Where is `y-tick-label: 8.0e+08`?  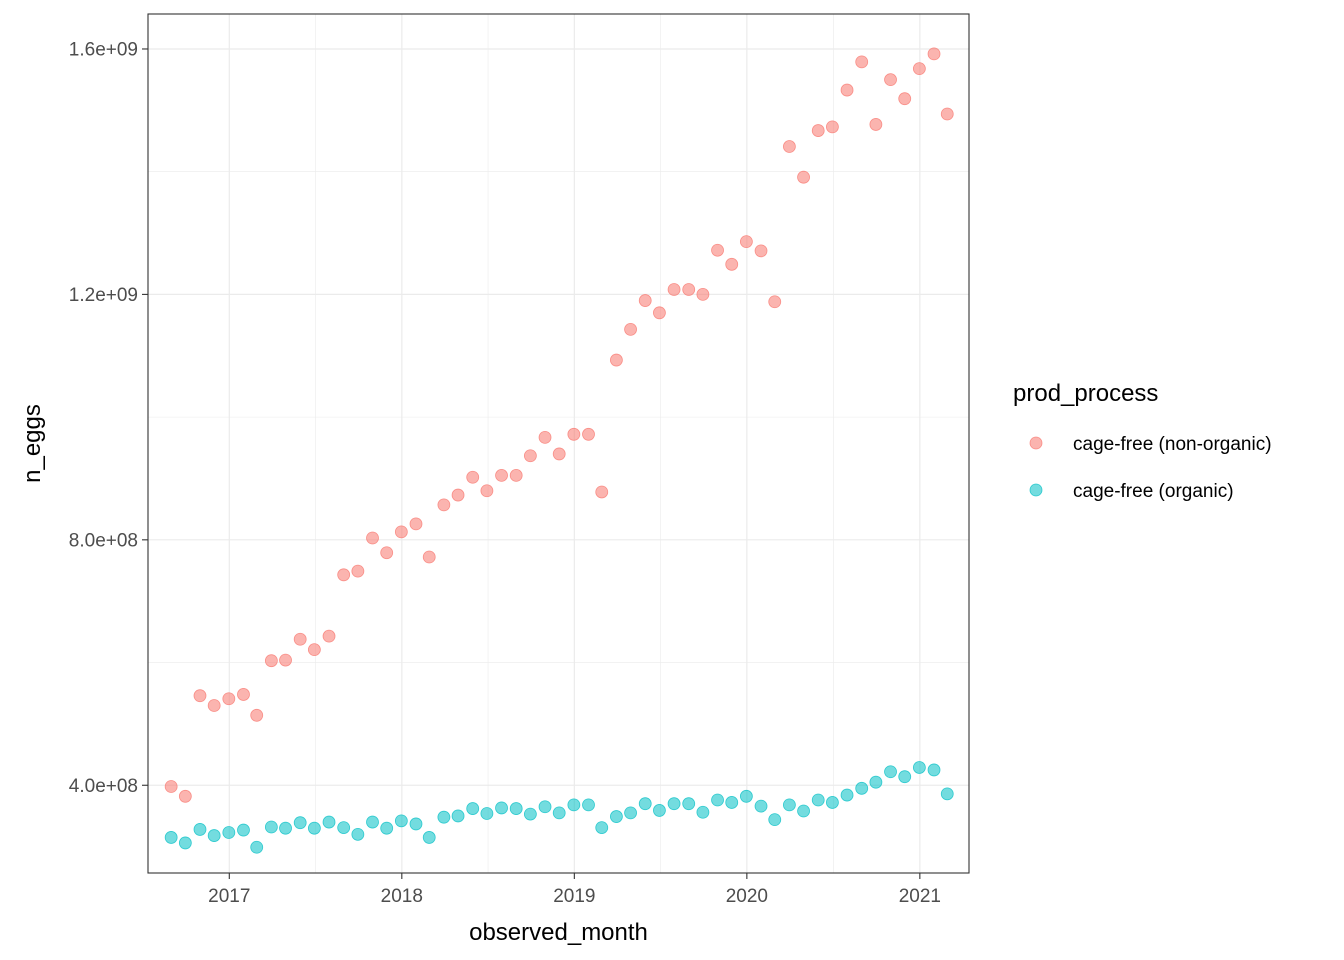
y-tick-label: 8.0e+08 is located at coordinates (103, 540).